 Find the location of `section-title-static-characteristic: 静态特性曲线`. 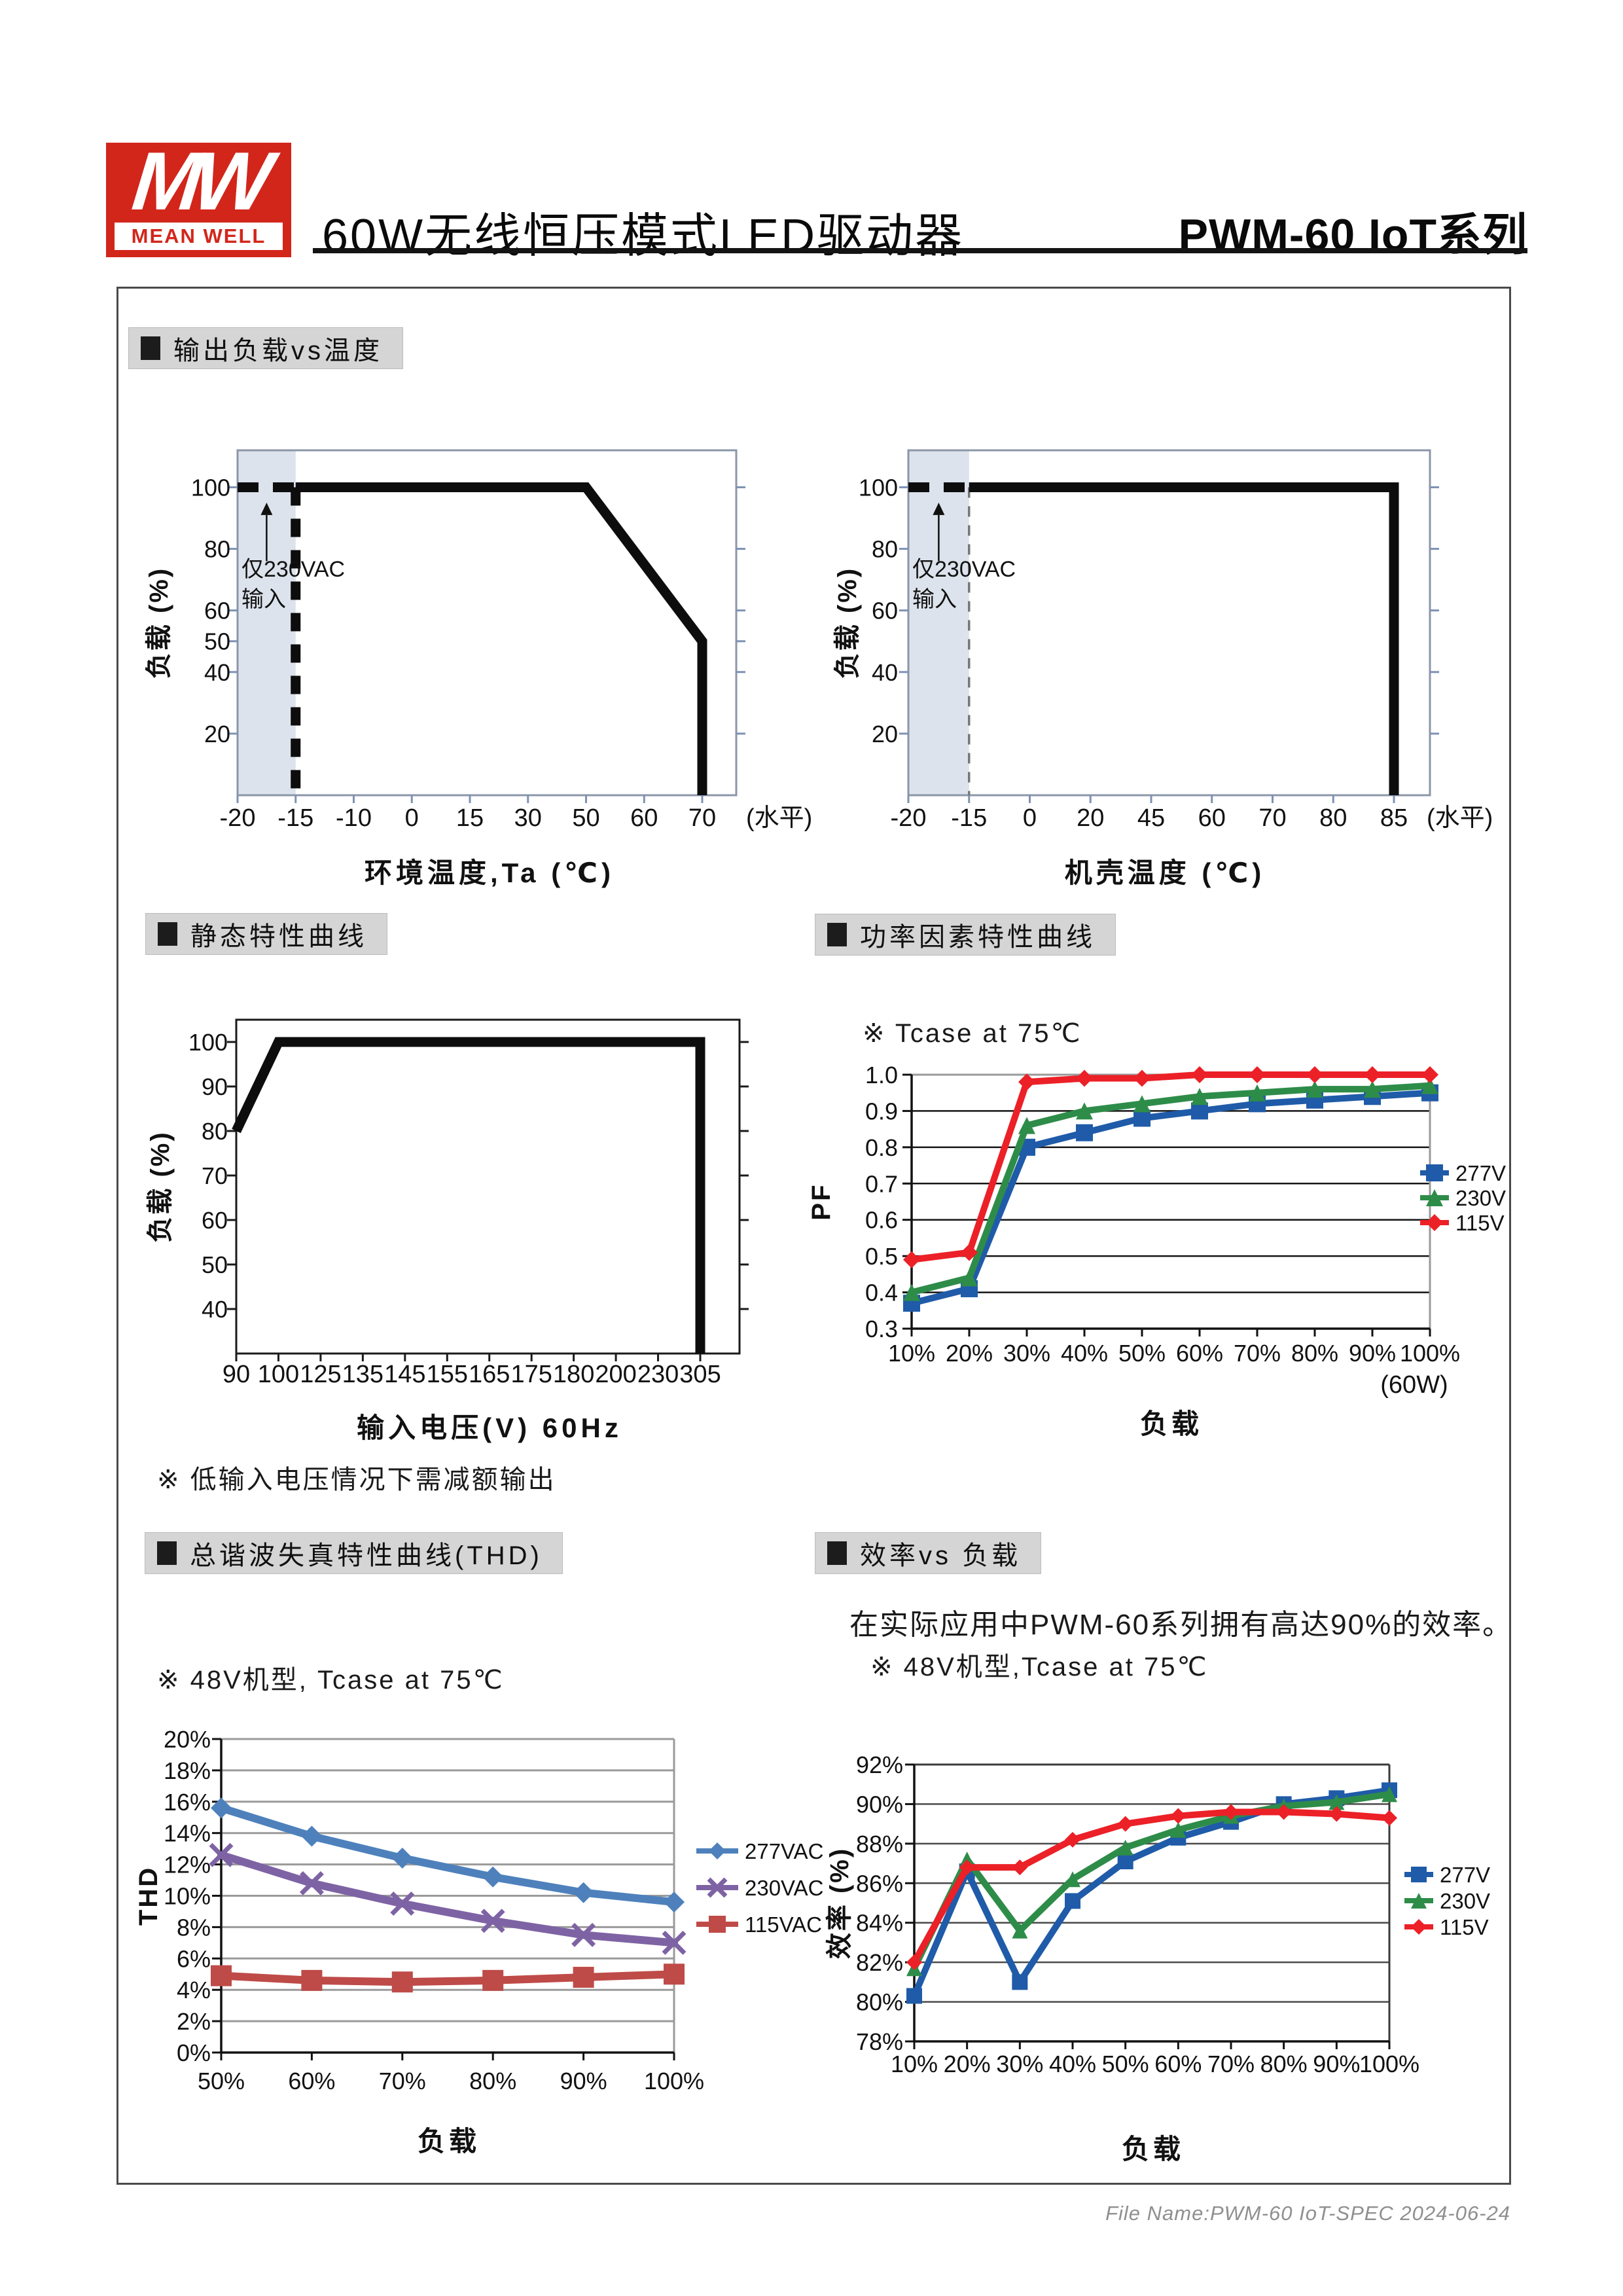

section-title-static-characteristic: 静态特性曲线 is located at coordinates (266, 934).